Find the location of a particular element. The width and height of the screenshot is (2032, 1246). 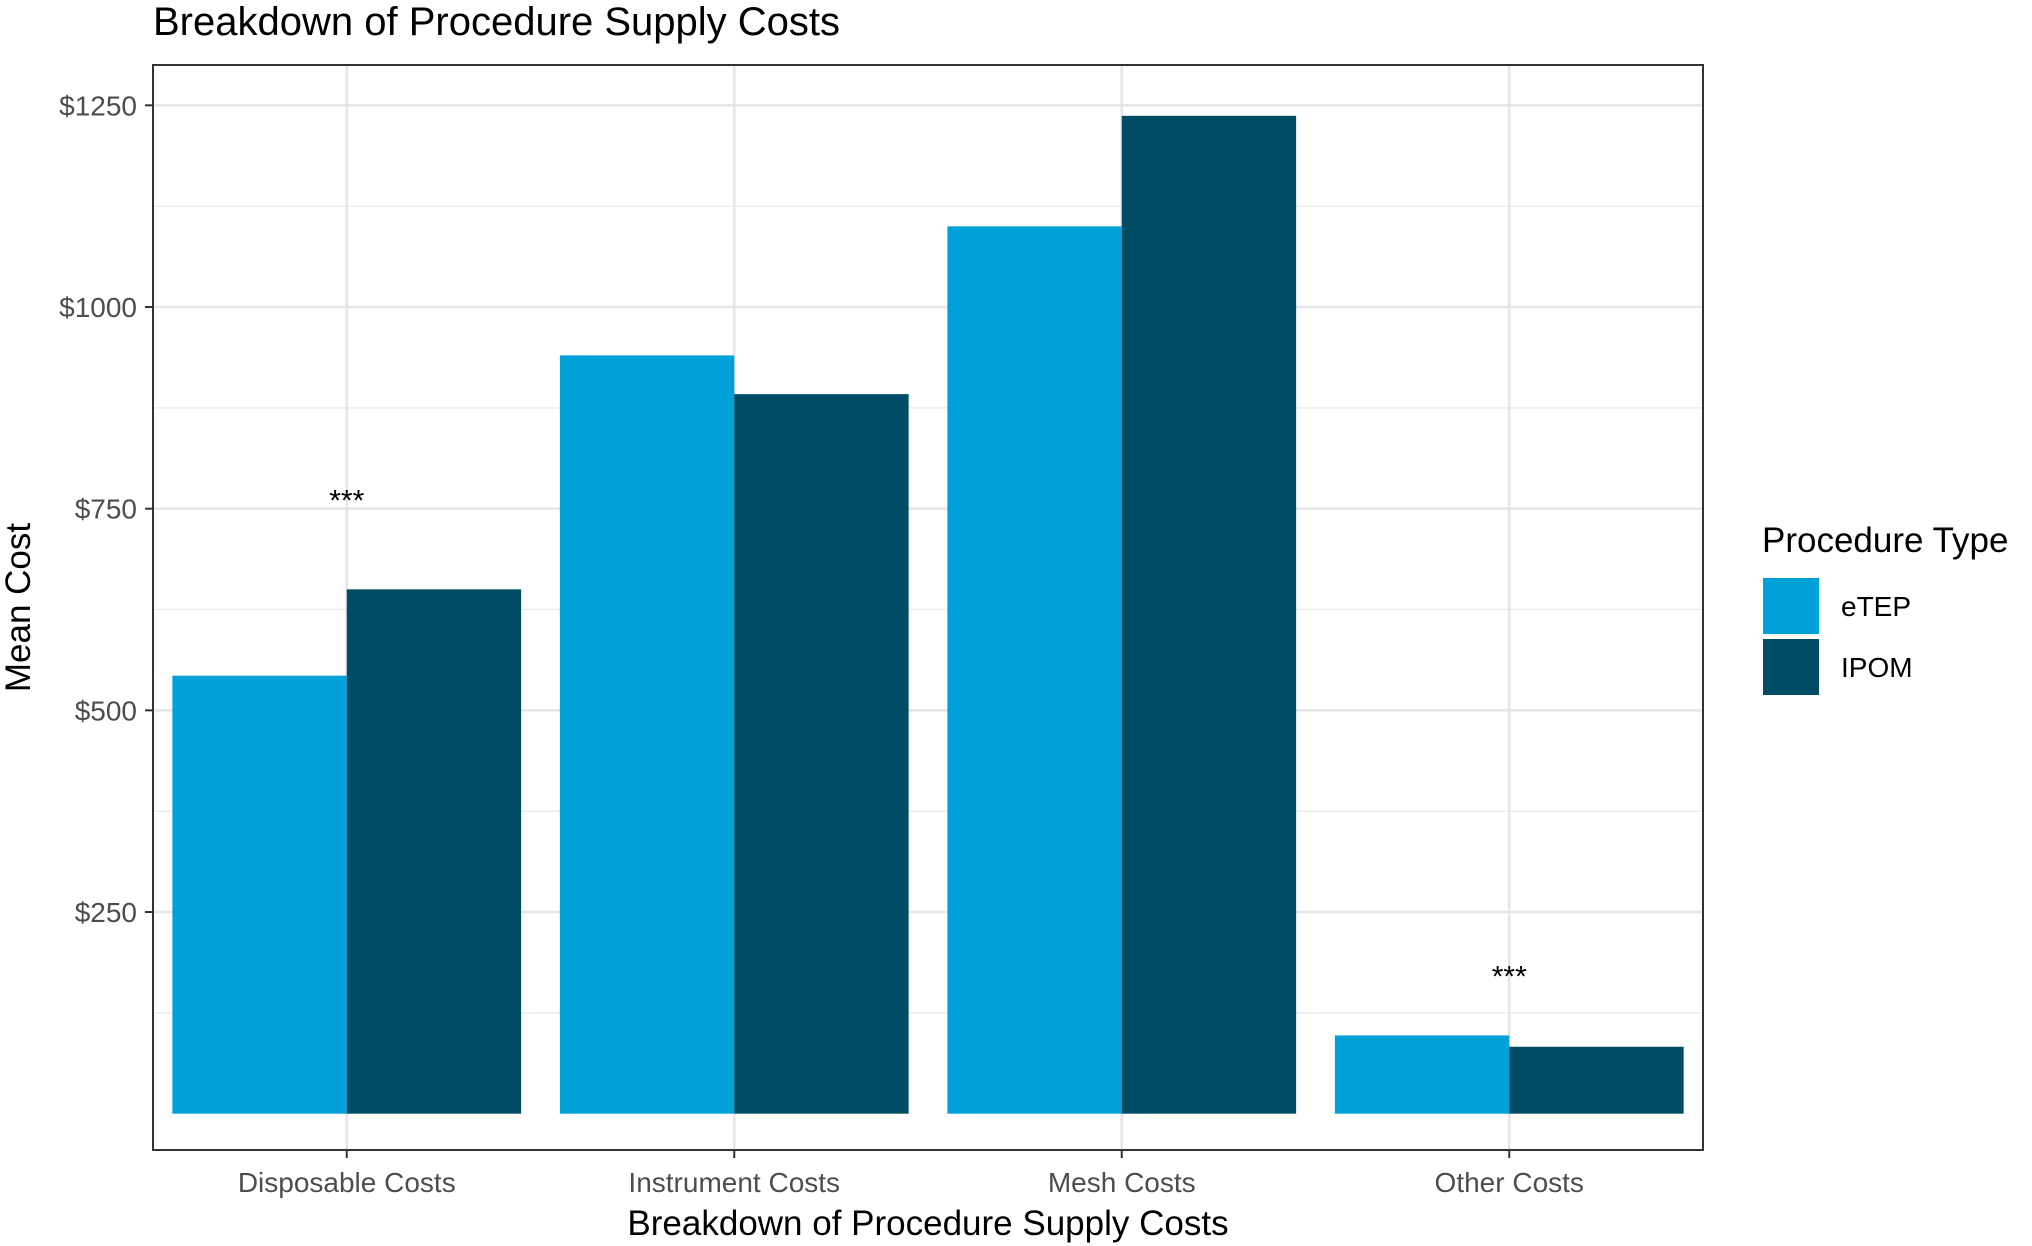

bar-etep-instrument-costs is located at coordinates (647, 734).